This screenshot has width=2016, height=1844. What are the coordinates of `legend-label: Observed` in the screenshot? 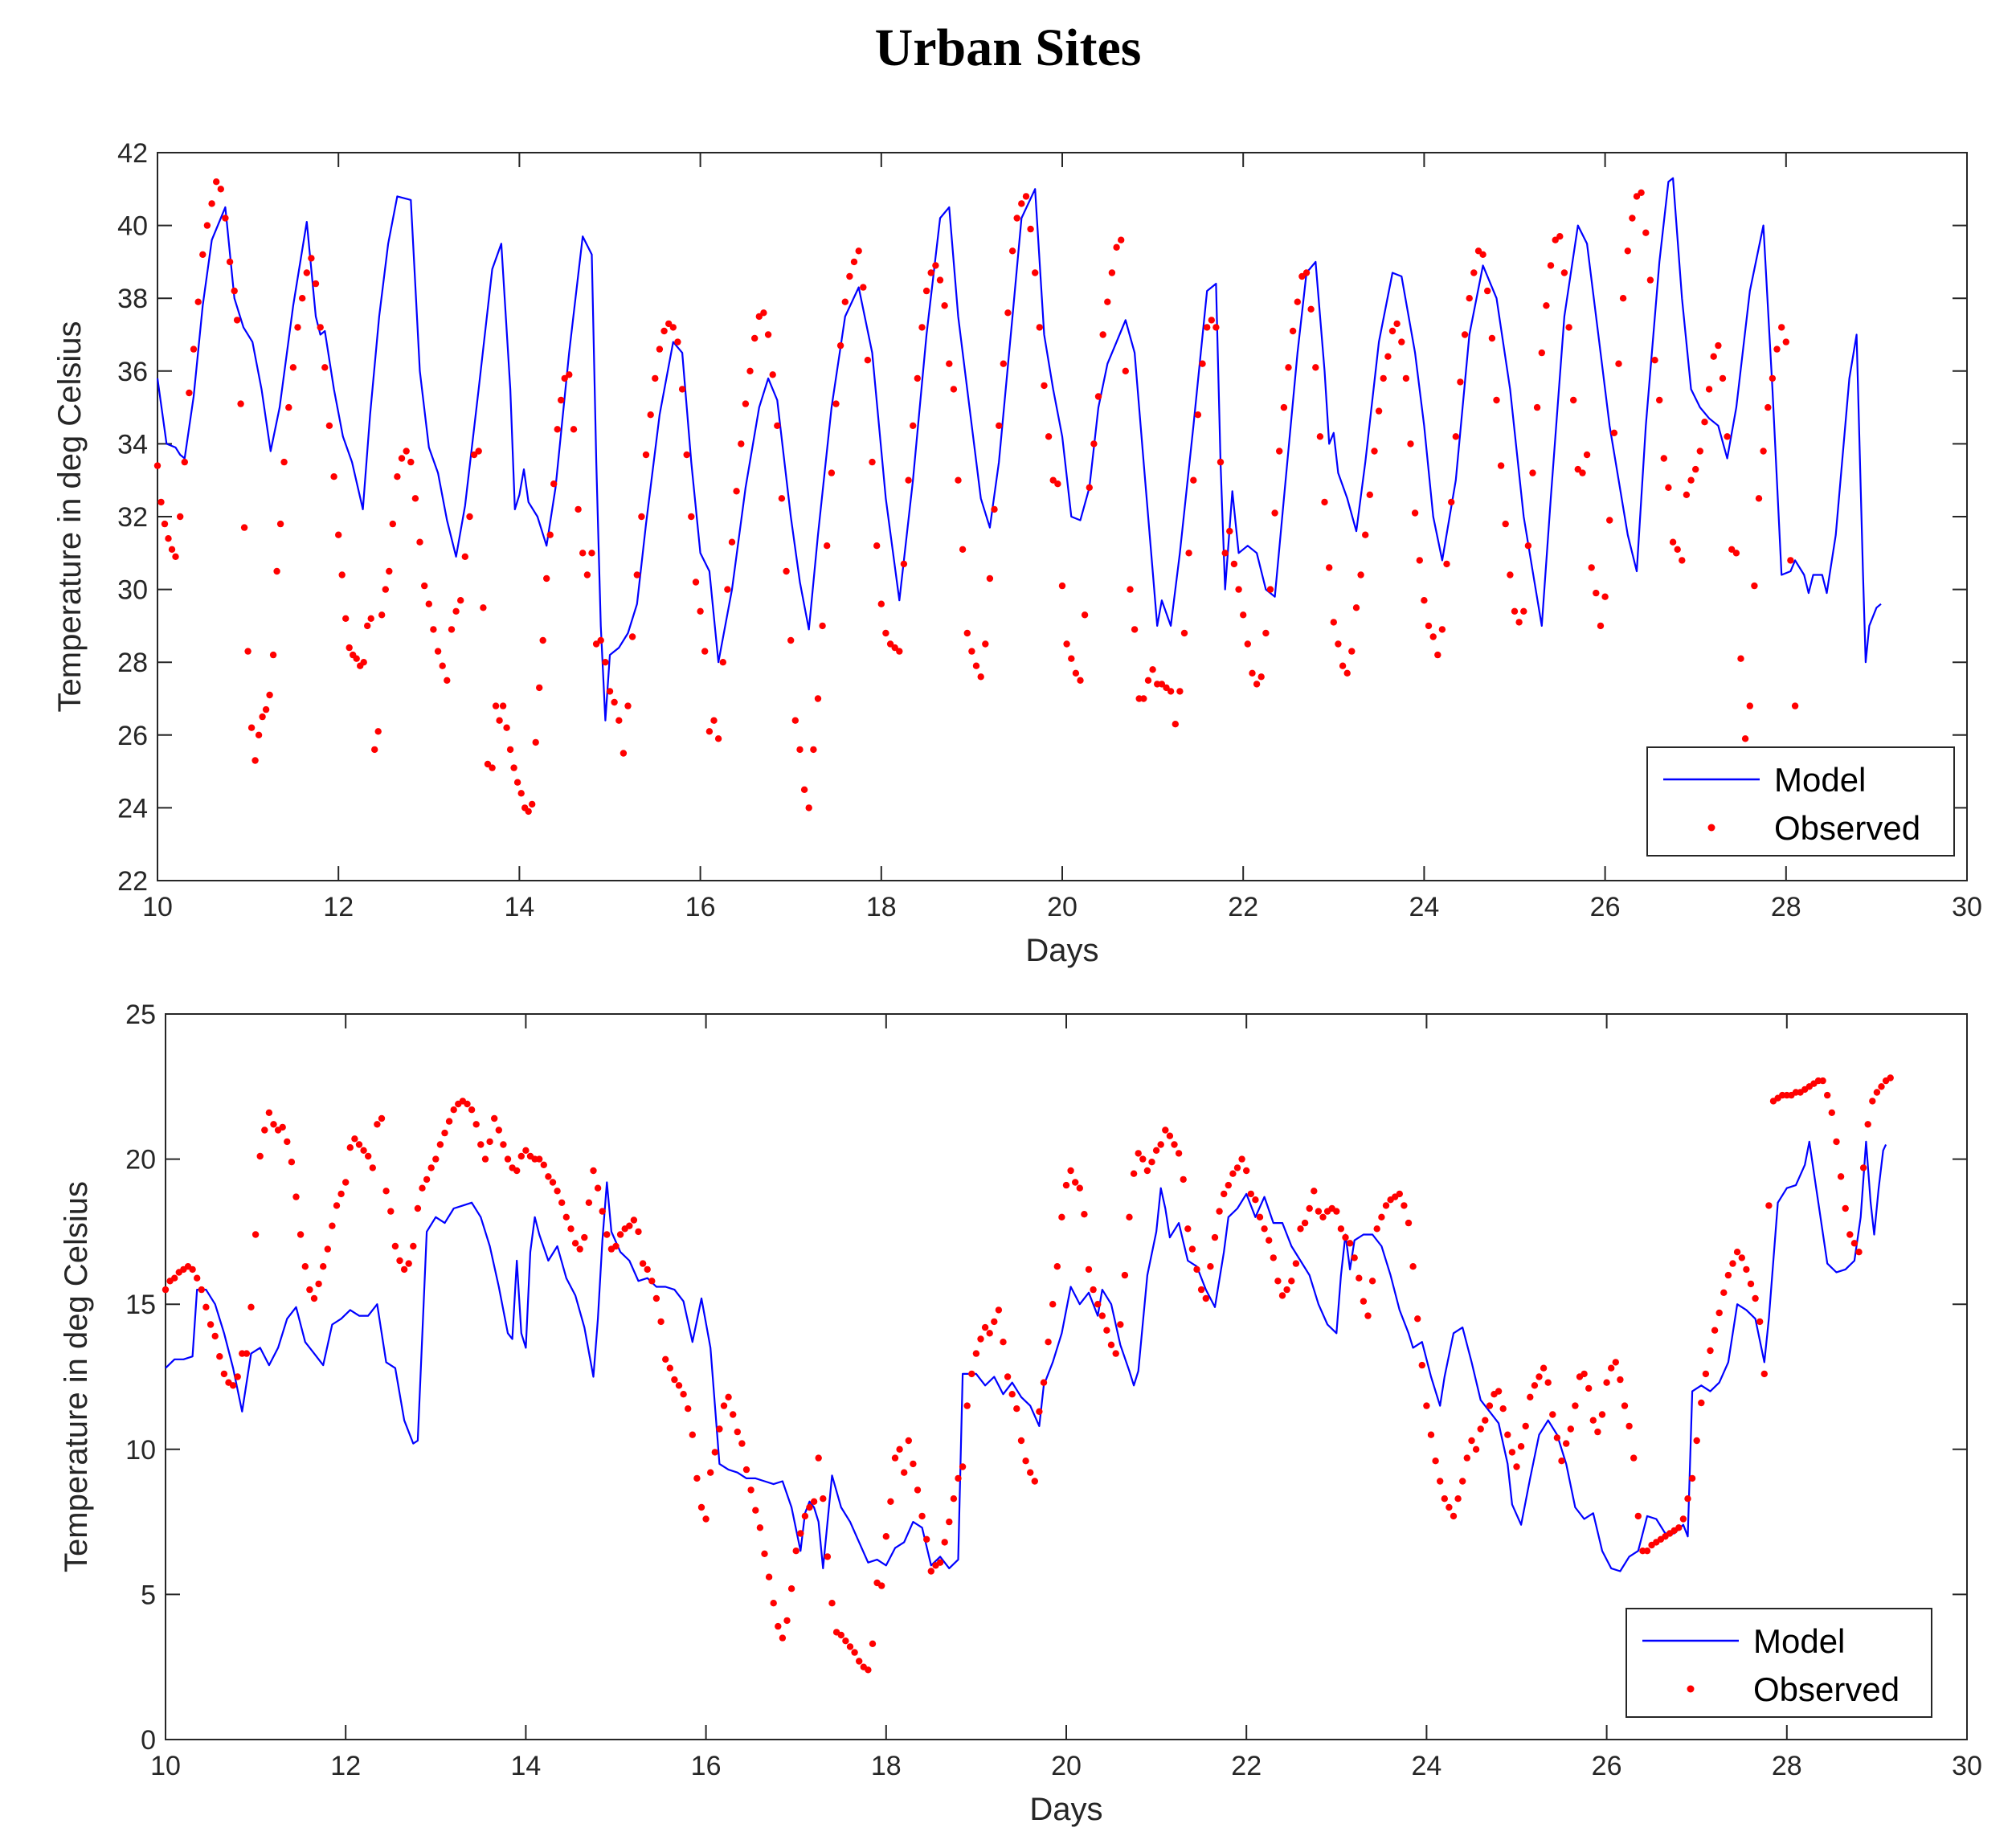 It's located at (1847, 828).